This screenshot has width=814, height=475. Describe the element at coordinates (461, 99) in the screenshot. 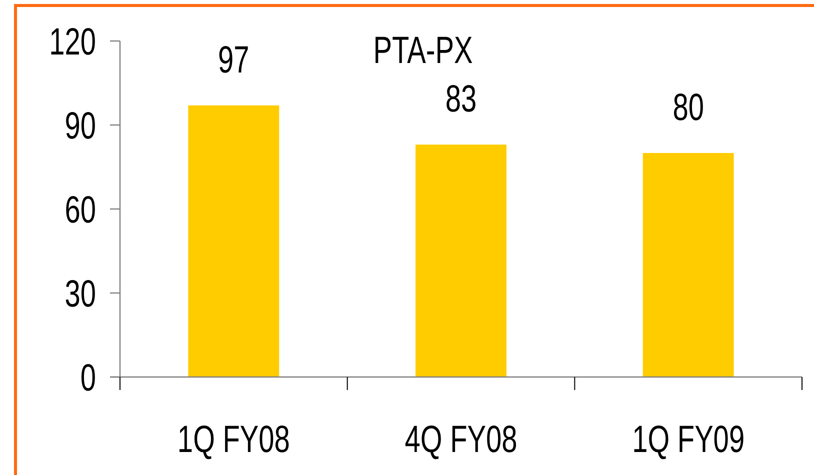

I see `data-label: 83` at that location.